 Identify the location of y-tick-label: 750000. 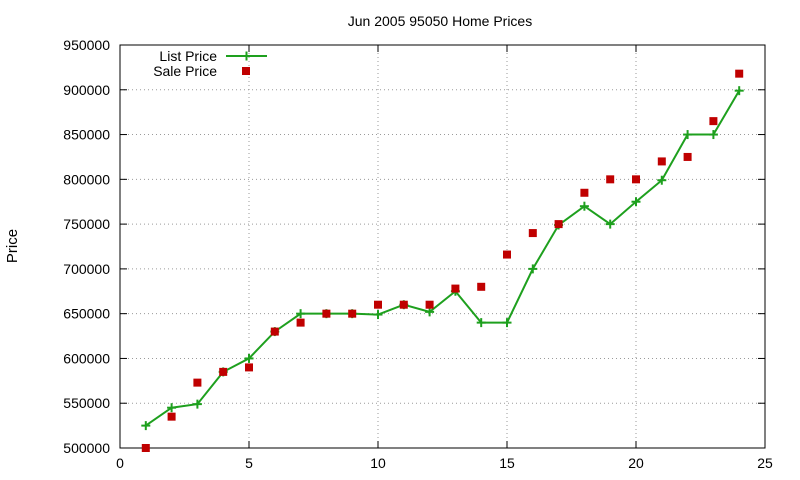
(86, 224).